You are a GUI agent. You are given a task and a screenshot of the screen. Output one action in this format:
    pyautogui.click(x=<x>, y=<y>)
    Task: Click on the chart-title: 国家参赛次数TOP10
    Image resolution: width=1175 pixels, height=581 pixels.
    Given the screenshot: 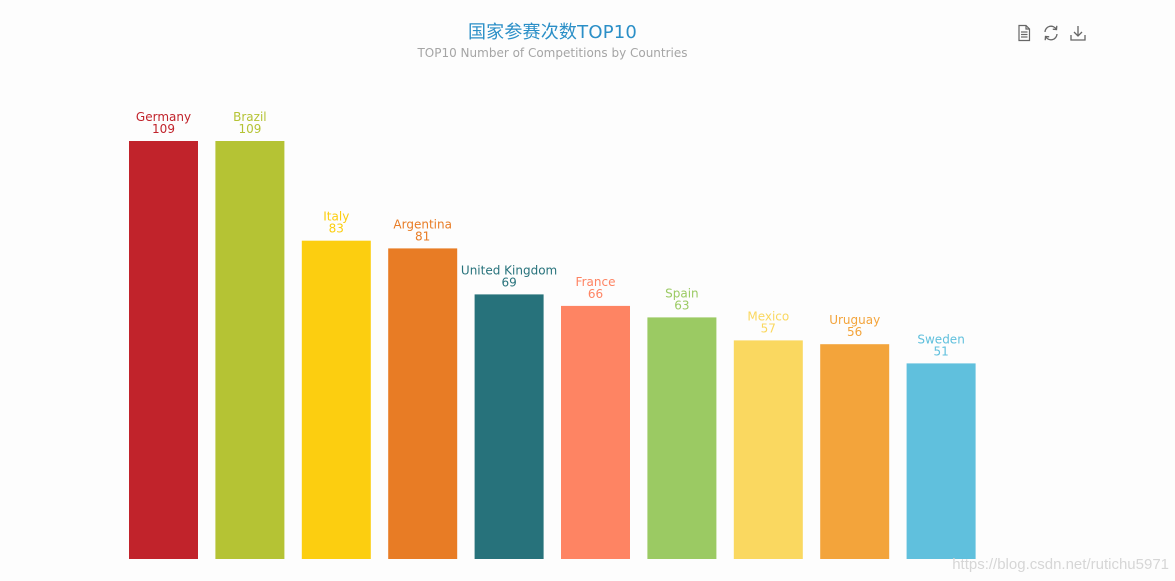 What is the action you would take?
    pyautogui.click(x=552, y=32)
    